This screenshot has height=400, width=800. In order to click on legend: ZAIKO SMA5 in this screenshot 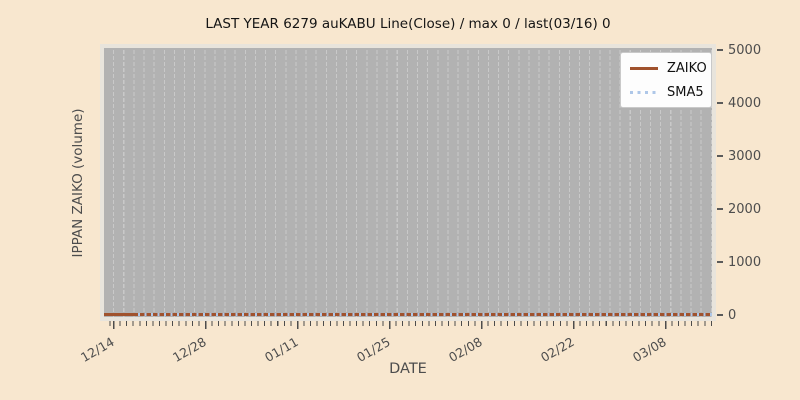, I will do `click(666, 80)`.